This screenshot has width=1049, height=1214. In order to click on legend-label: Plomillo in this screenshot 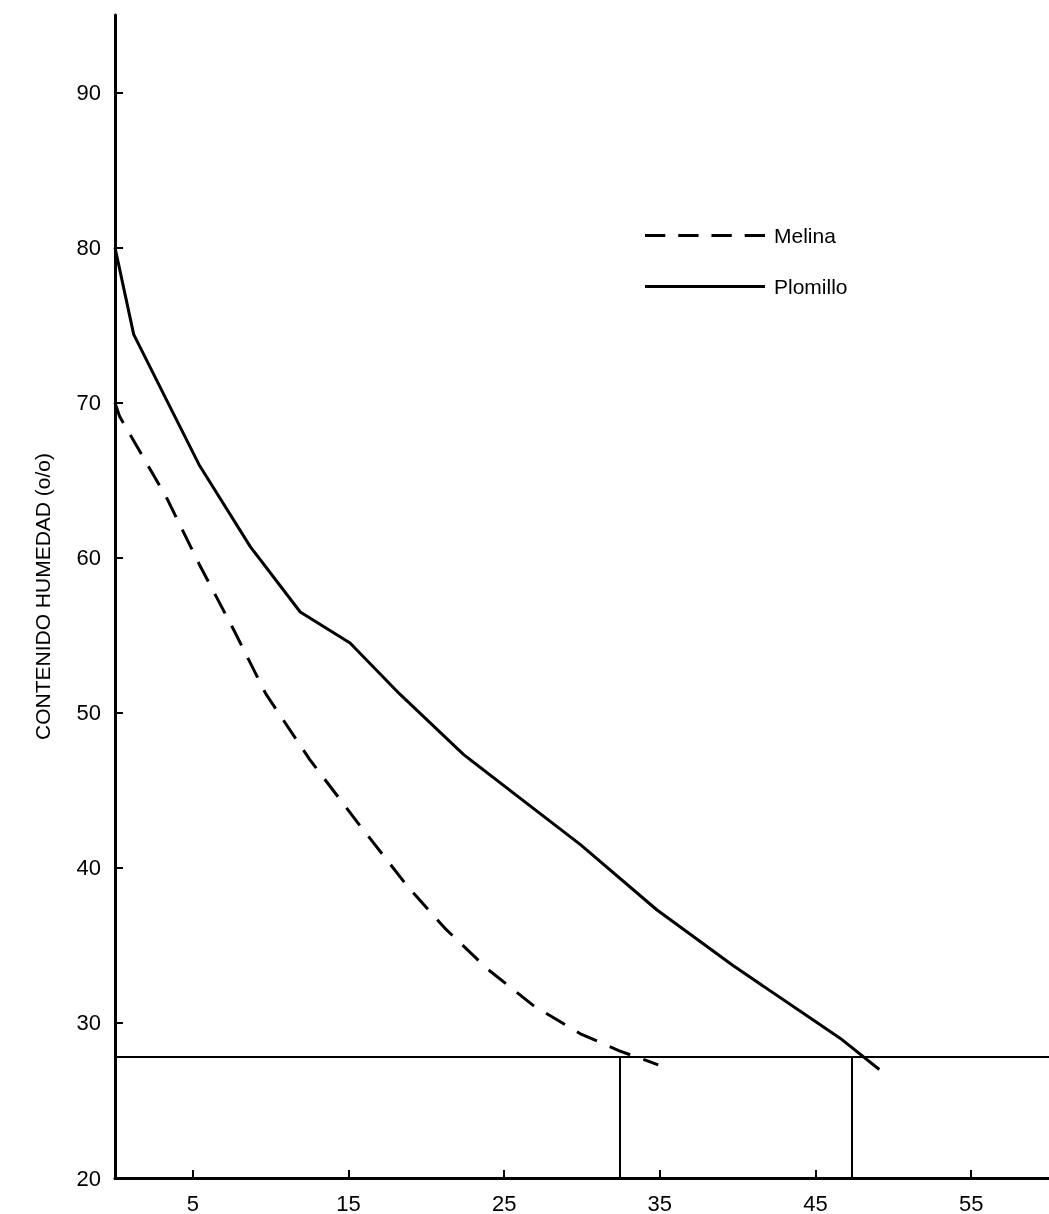, I will do `click(811, 286)`.